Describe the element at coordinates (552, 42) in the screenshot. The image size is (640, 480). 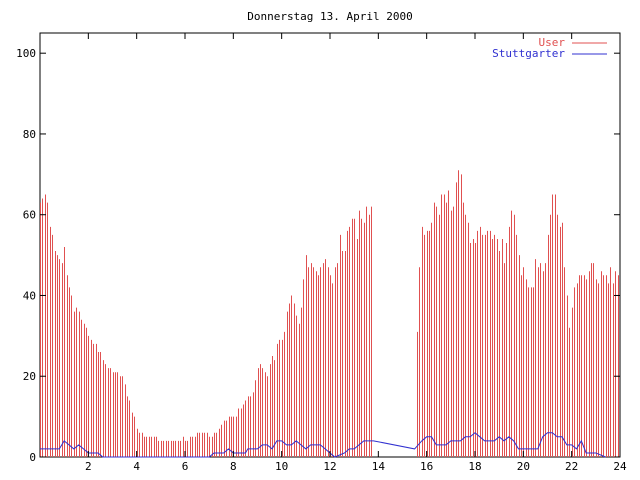
I see `legend-label-user: User` at that location.